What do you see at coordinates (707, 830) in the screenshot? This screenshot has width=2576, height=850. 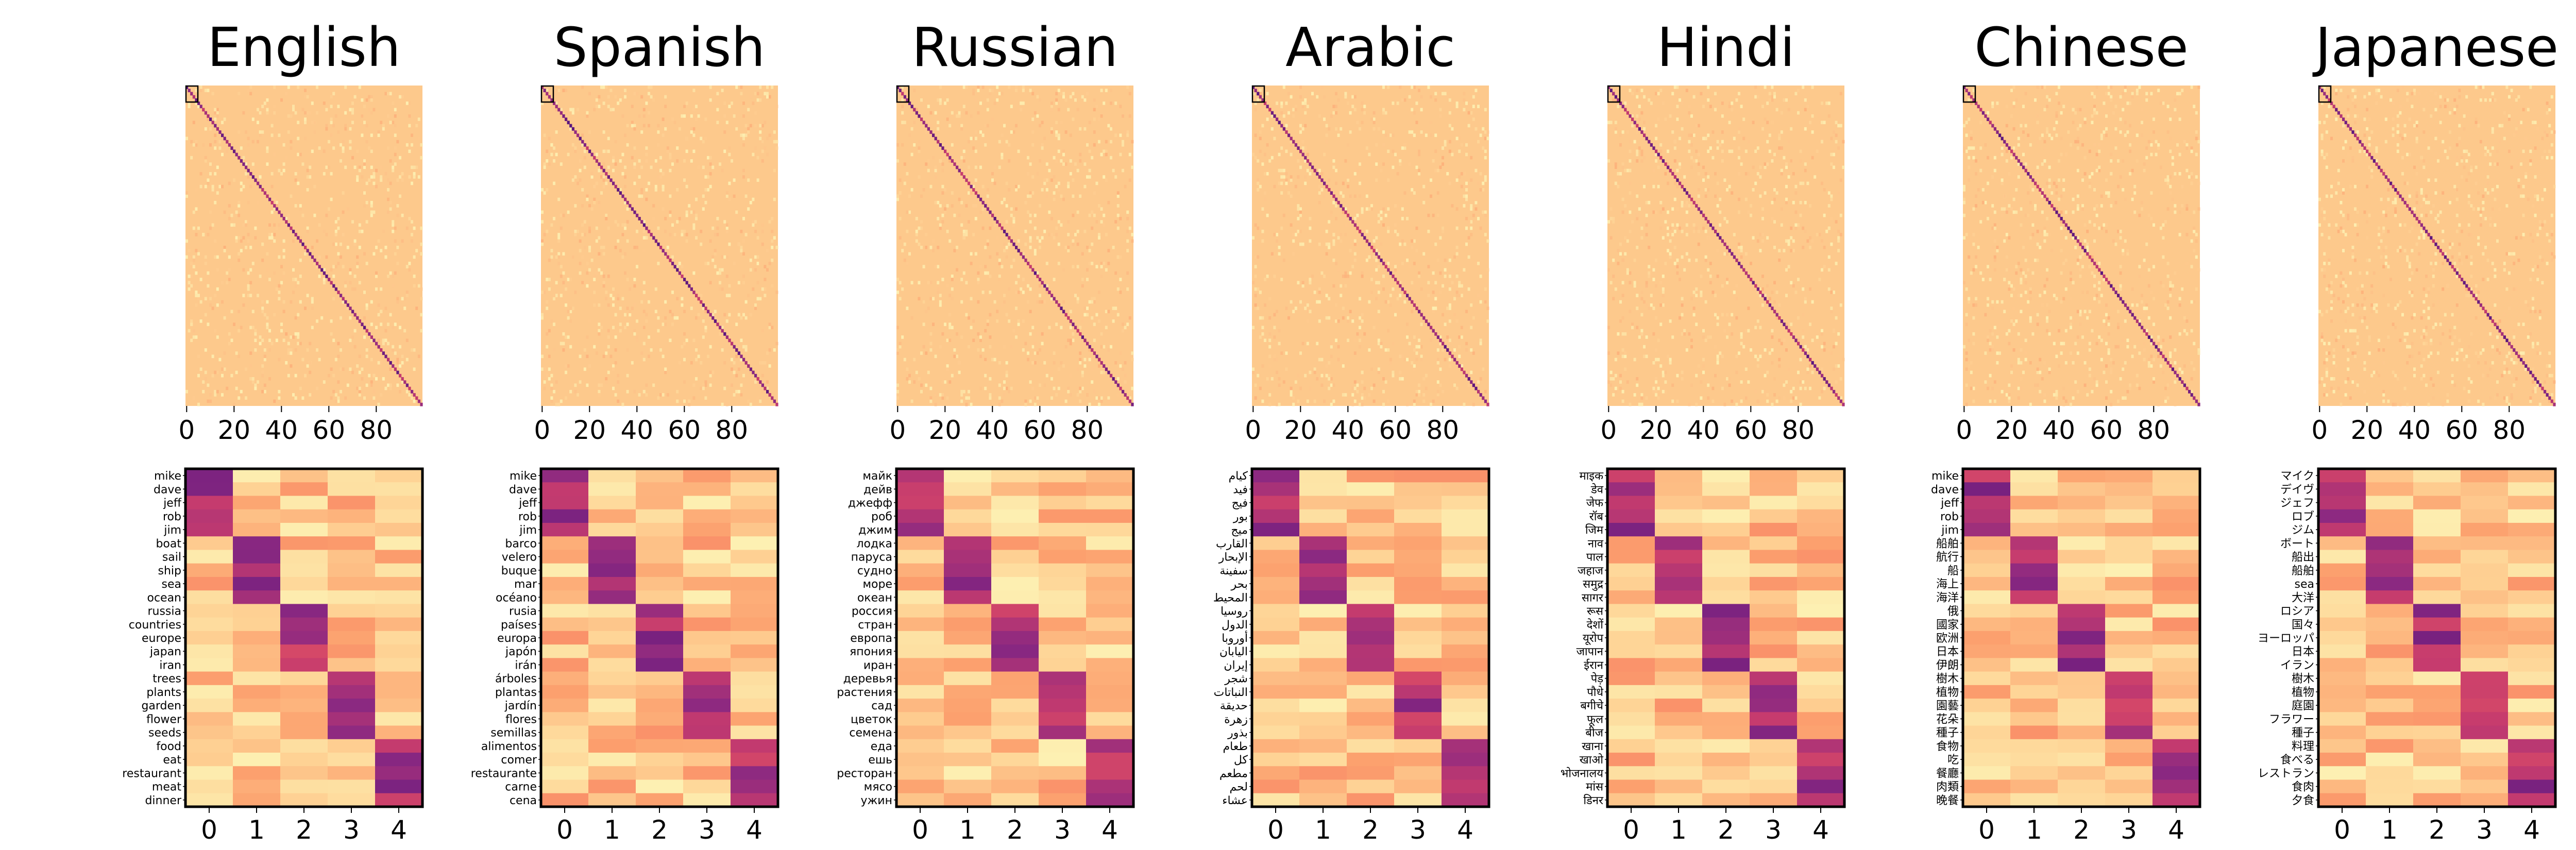 I see `x-tick-label: 3` at bounding box center [707, 830].